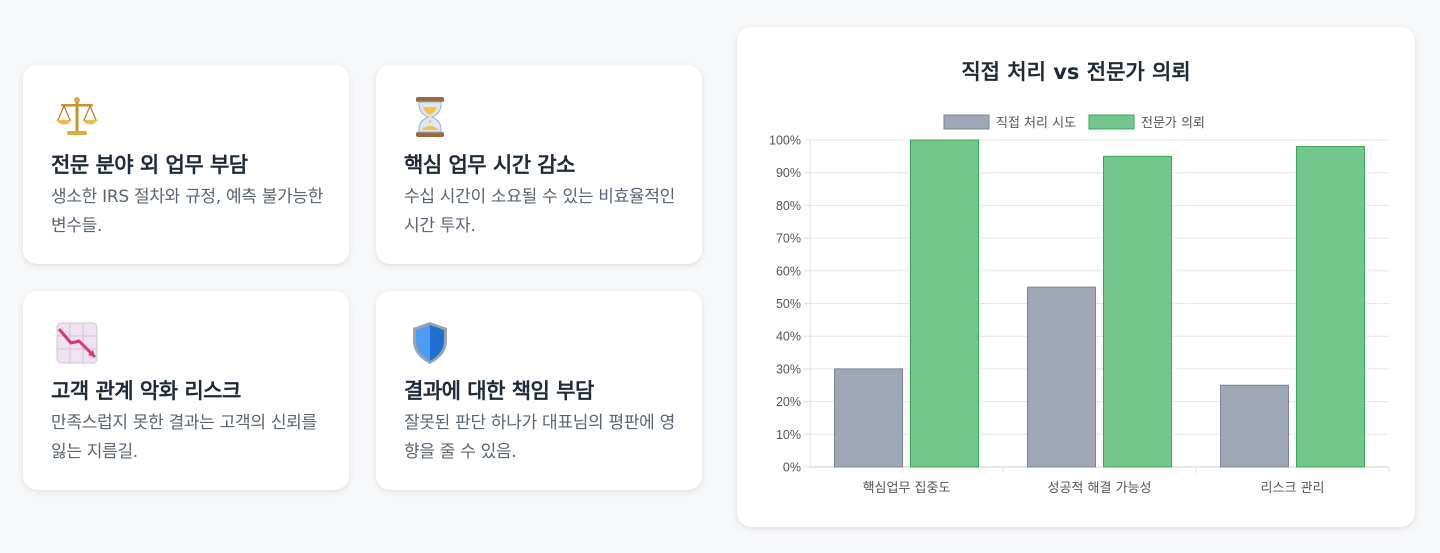  Describe the element at coordinates (1173, 123) in the screenshot. I see `legend-label-1: 전문가 의뢰` at that location.